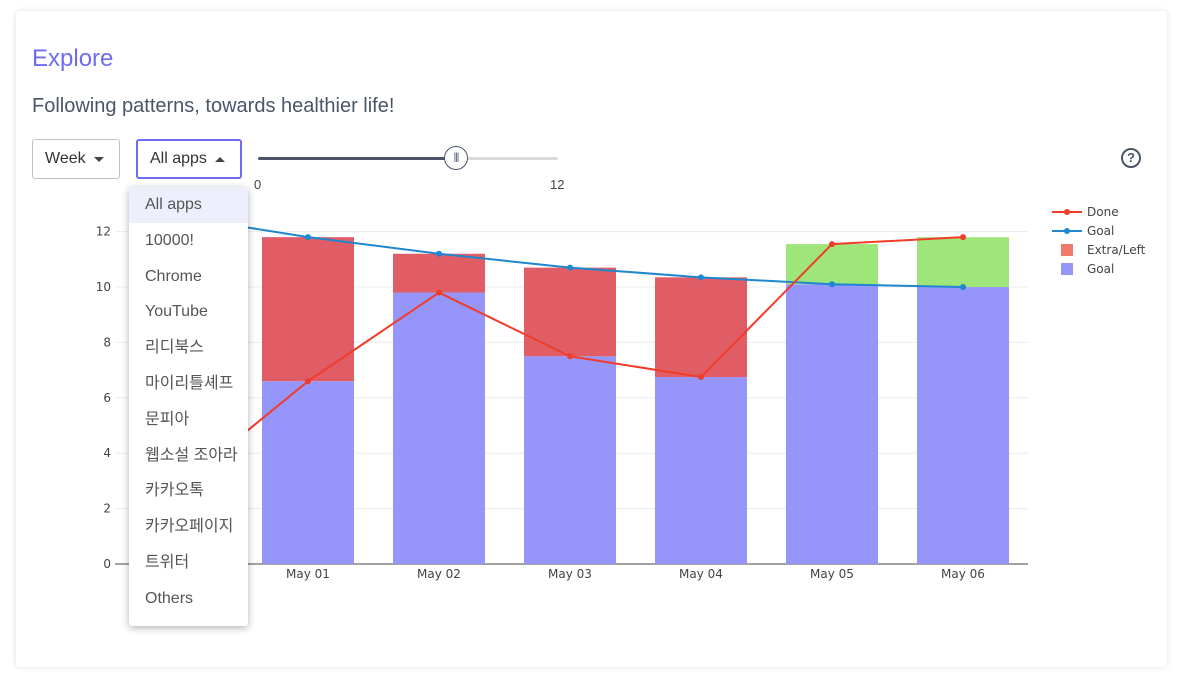  What do you see at coordinates (570, 574) in the screenshot?
I see `x-tick-label: May 03` at bounding box center [570, 574].